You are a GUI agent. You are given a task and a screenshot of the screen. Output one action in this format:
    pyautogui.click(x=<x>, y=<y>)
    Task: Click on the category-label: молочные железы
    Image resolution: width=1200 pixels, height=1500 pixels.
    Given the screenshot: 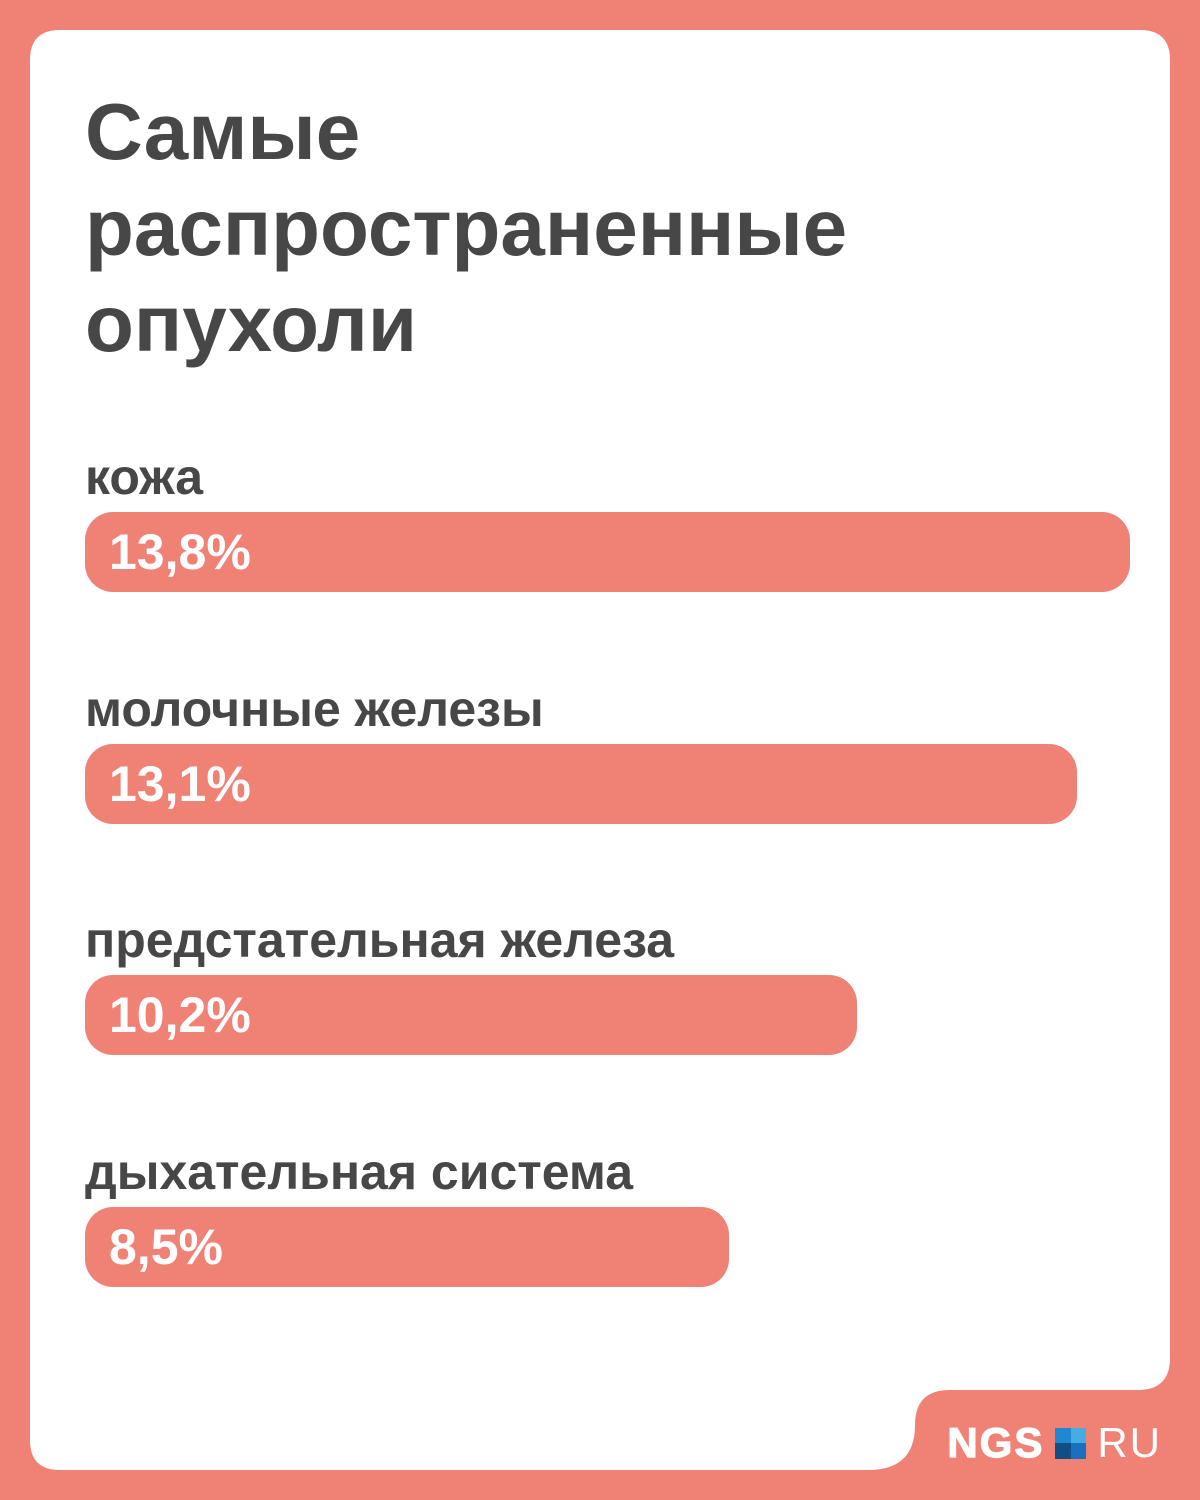 What is the action you would take?
    pyautogui.click(x=314, y=709)
    